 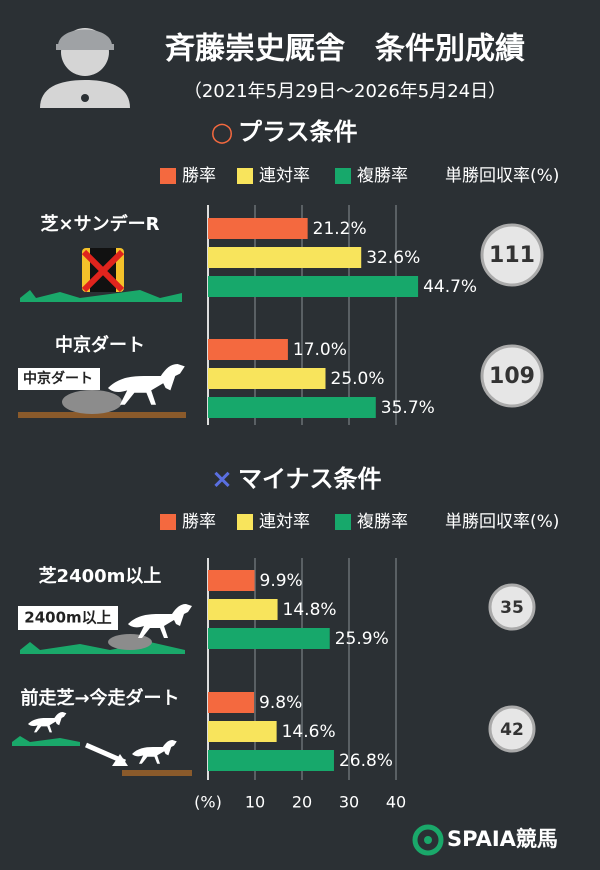 I want to click on value-label: 32.6%, so click(x=393, y=258).